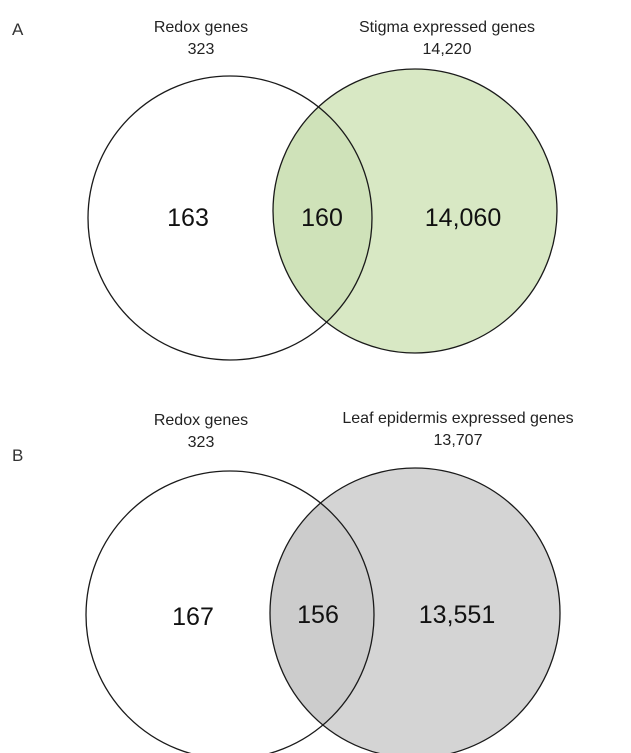  What do you see at coordinates (193, 617) in the screenshot?
I see `left-only-count: 167` at bounding box center [193, 617].